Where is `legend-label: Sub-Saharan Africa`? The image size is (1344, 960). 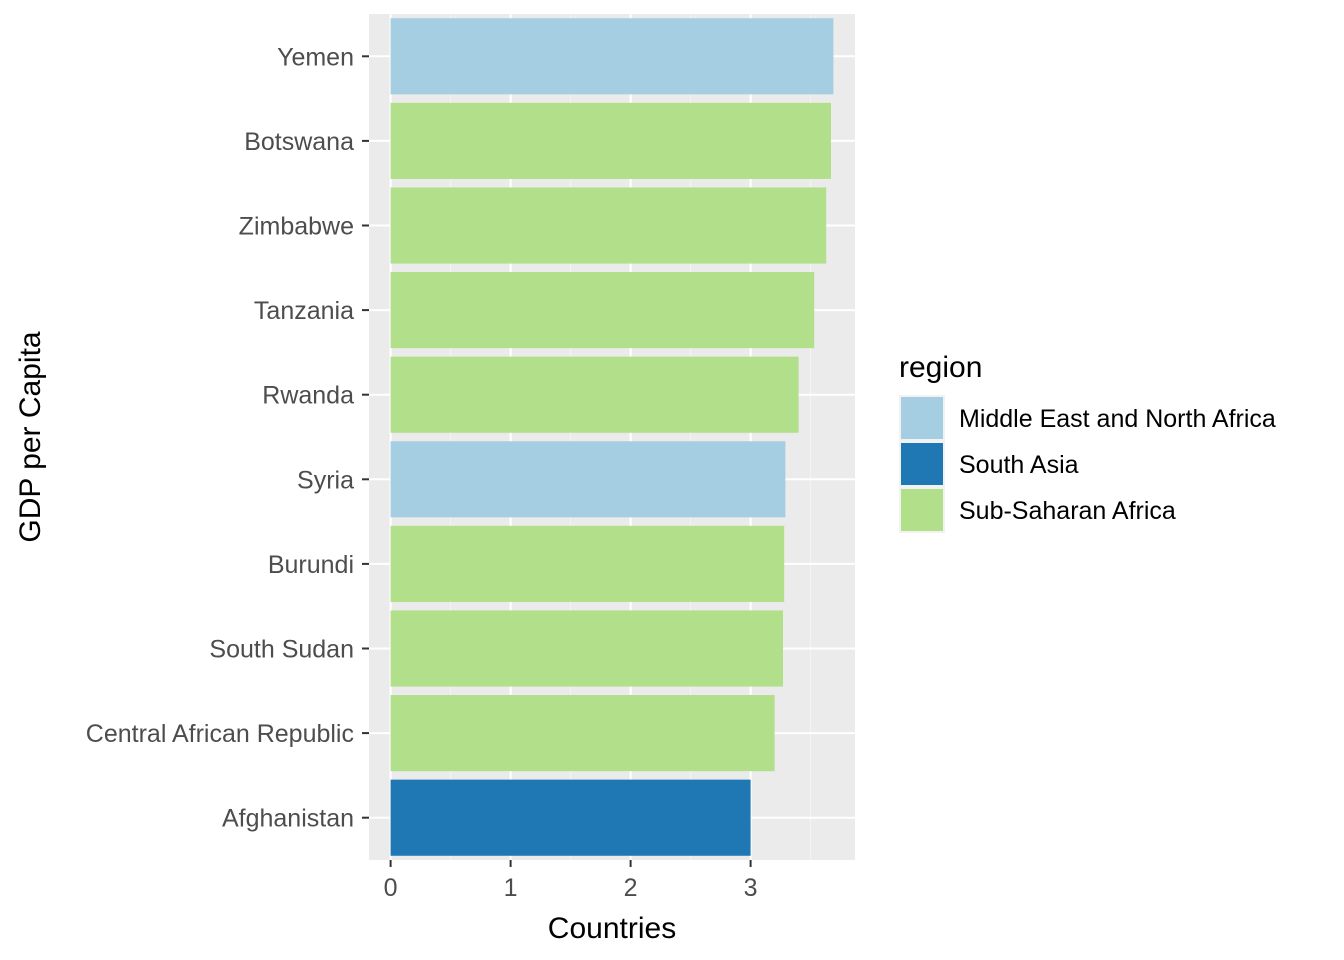
legend-label: Sub-Saharan Africa is located at coordinates (1067, 511).